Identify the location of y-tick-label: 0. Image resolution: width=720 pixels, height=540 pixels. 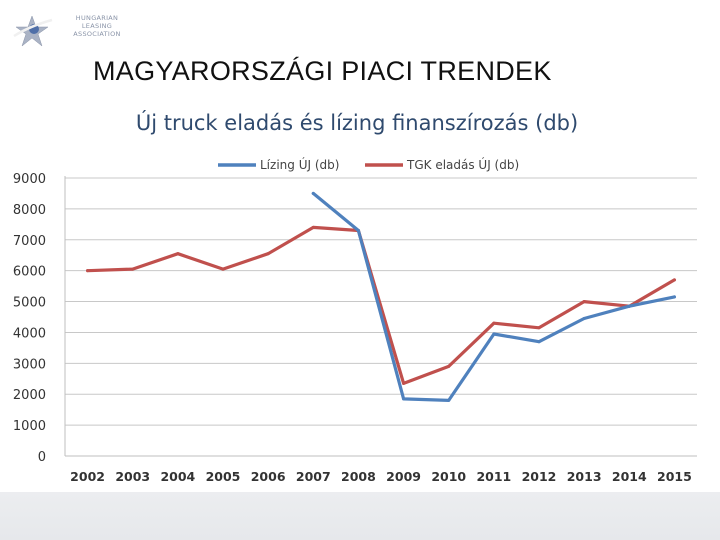
(42, 457).